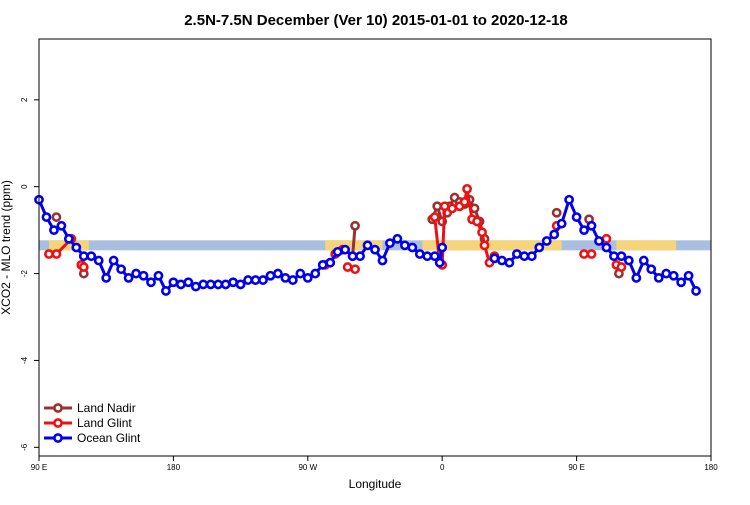  Describe the element at coordinates (337, 235) in the screenshot. I see `series-land-nadir` at that location.